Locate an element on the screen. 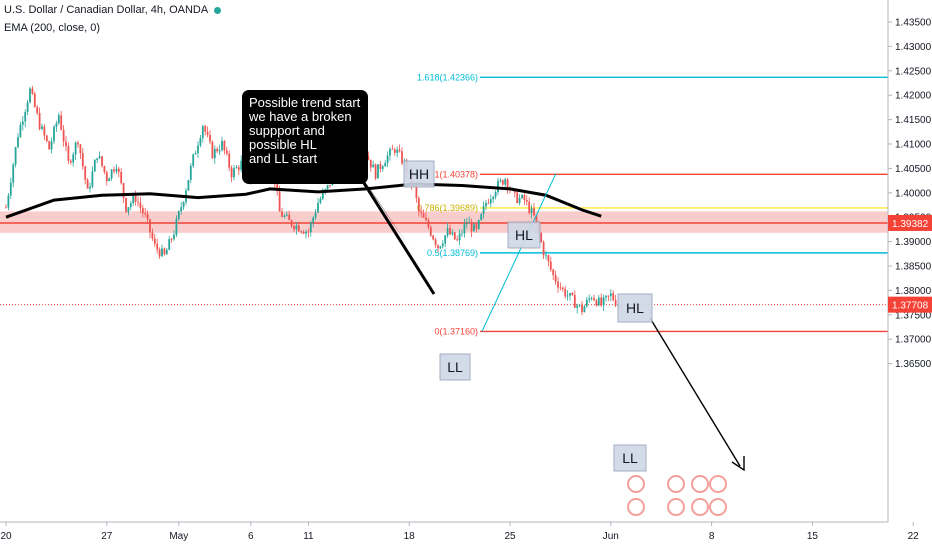 The image size is (932, 550). y-tick-label: 1.37500 is located at coordinates (913, 315).